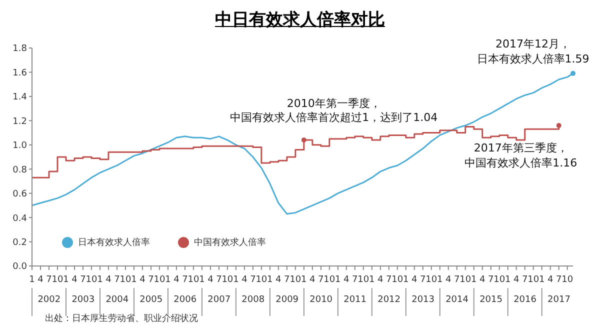 This screenshot has height=330, width=600. What do you see at coordinates (20, 170) in the screenshot?
I see `y-tick-label: 0.8` at bounding box center [20, 170].